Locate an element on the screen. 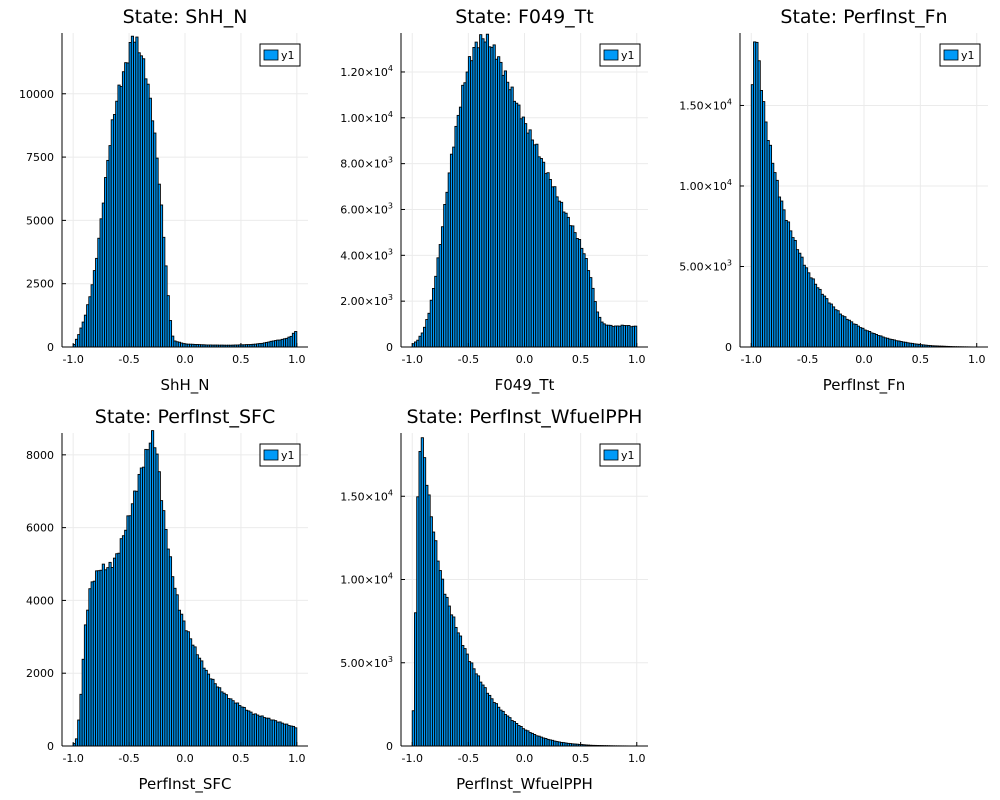 The image size is (1000, 800). y-tick-label: 6.00×10³ is located at coordinates (366, 208).